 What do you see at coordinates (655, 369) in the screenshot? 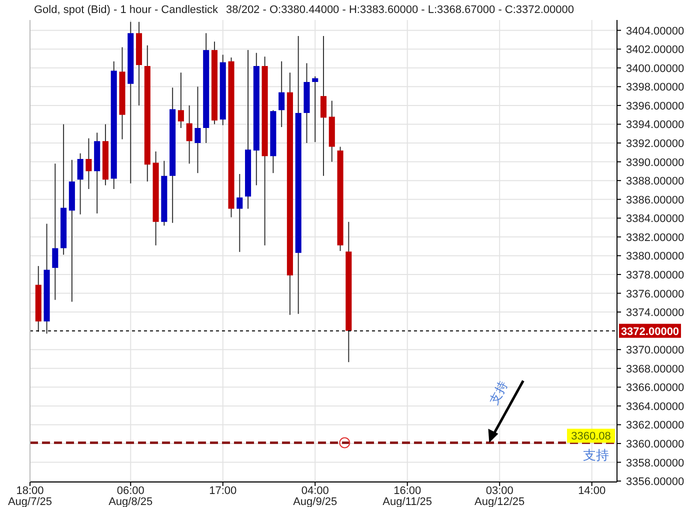
I see `y-tick-label: 3368.00000` at bounding box center [655, 369].